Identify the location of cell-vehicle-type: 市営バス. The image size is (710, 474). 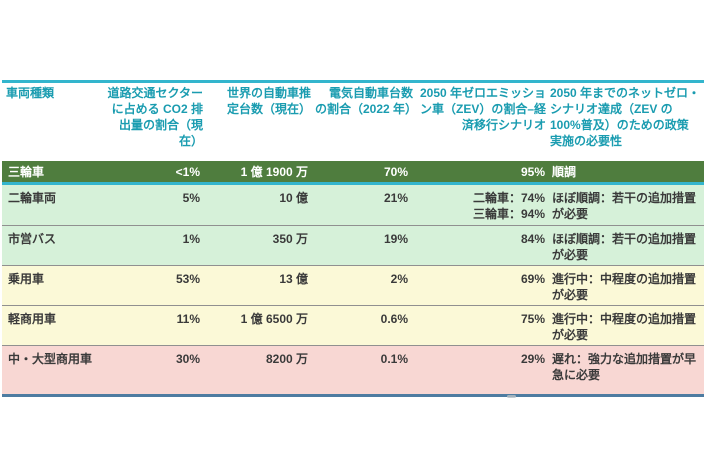
(32, 239).